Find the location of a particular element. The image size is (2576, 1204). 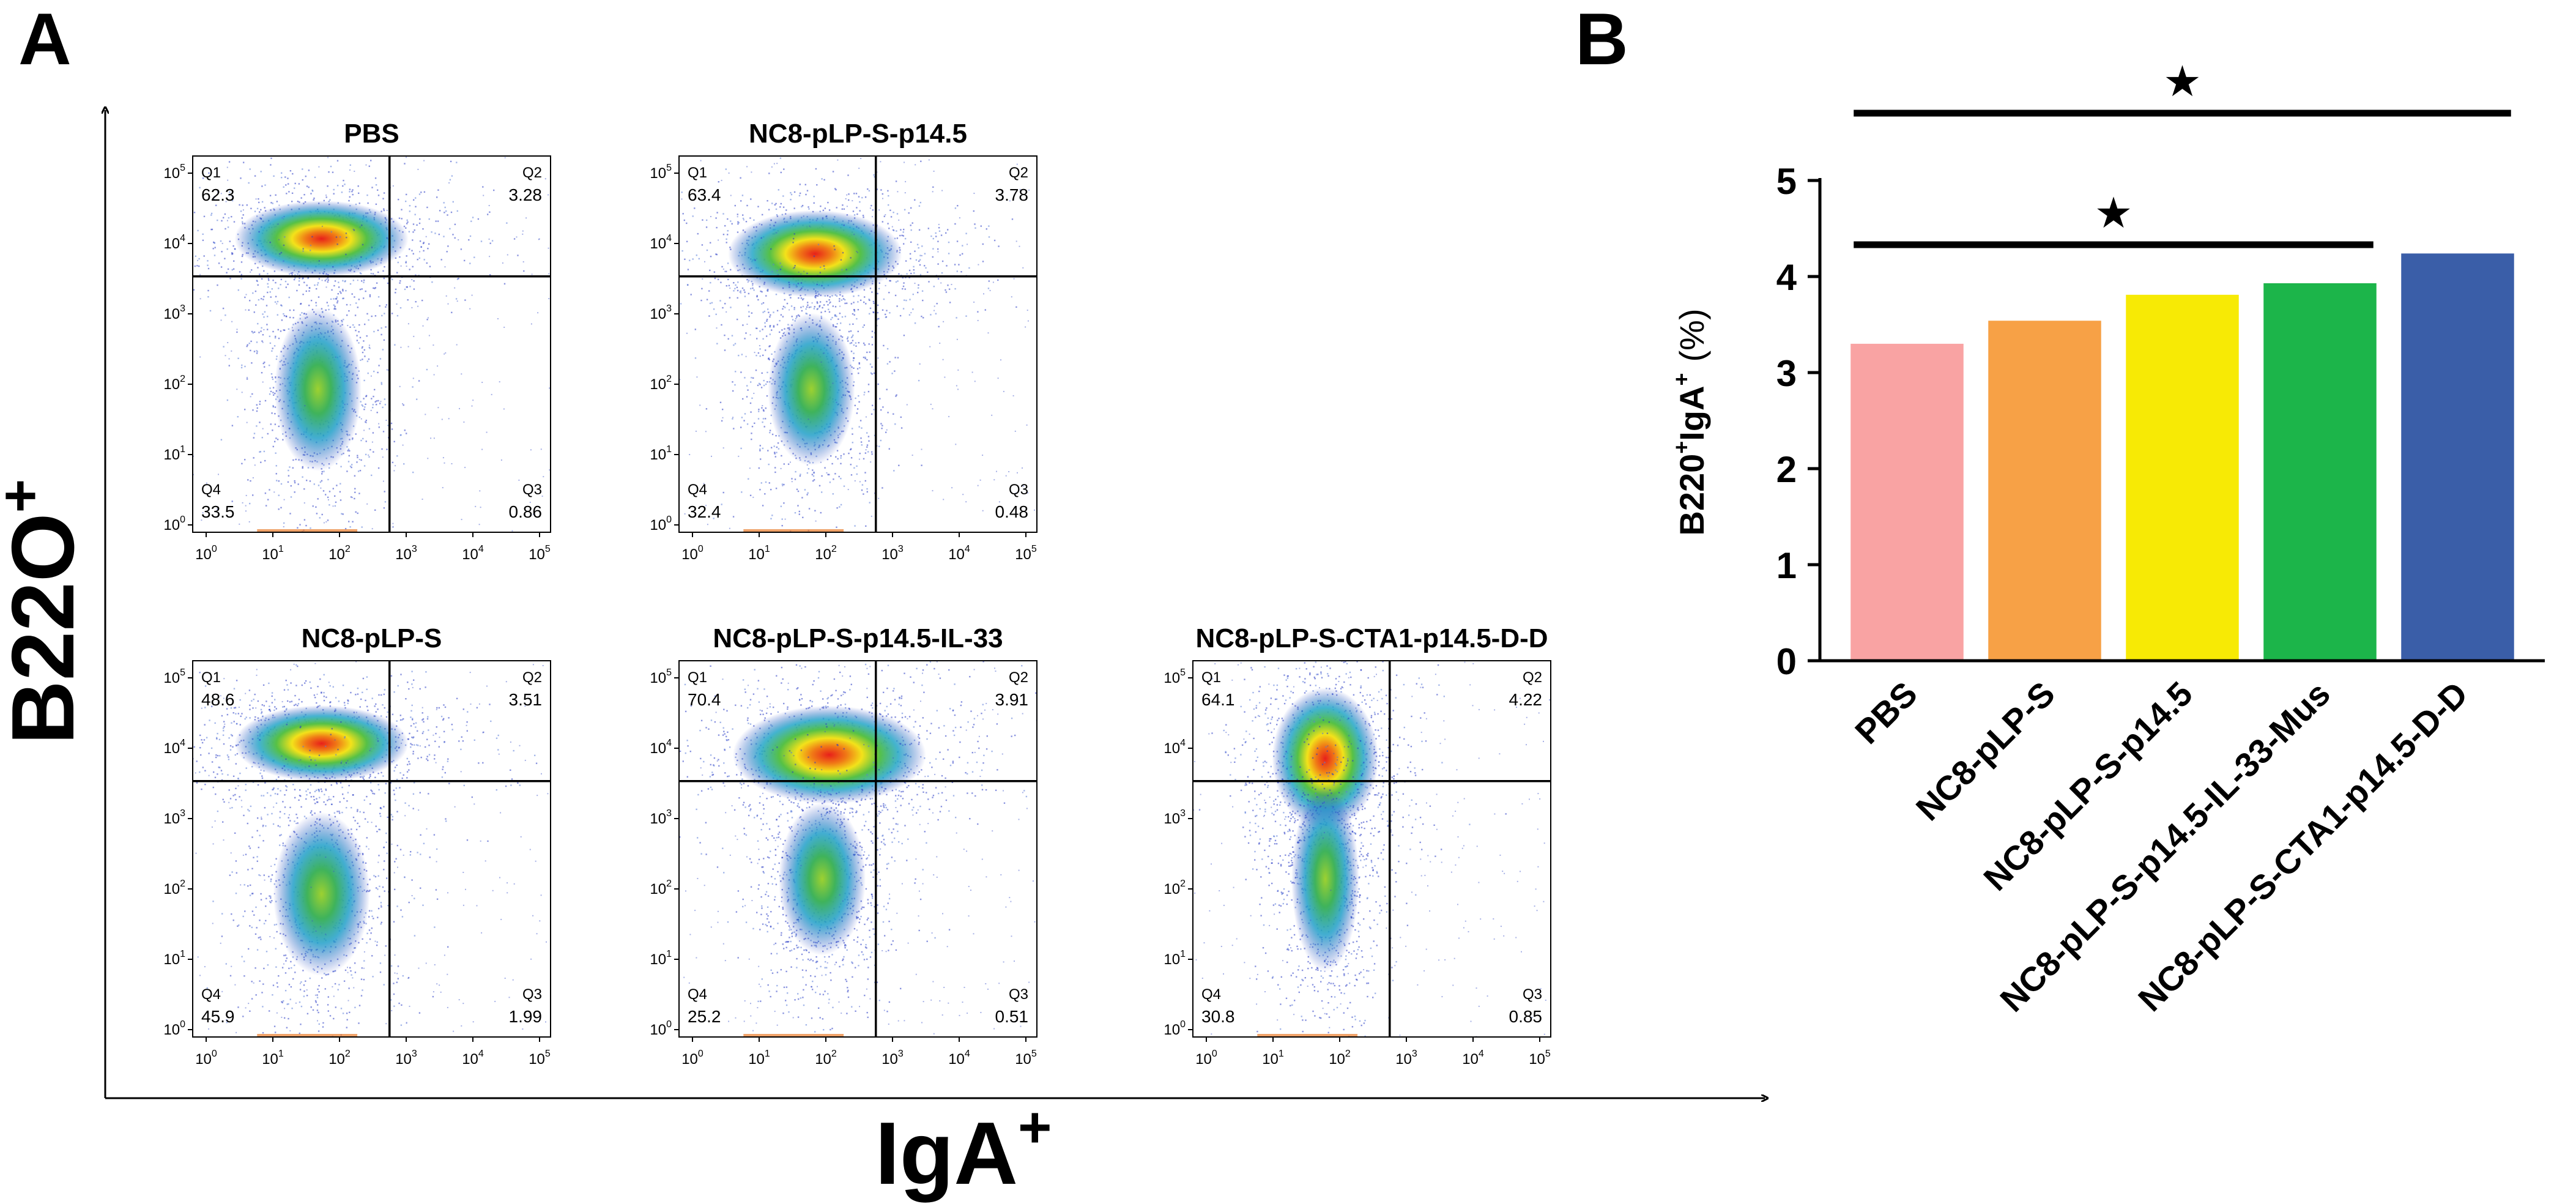

panel-a-y-axis-label: B22O+ is located at coordinates (46, 612).